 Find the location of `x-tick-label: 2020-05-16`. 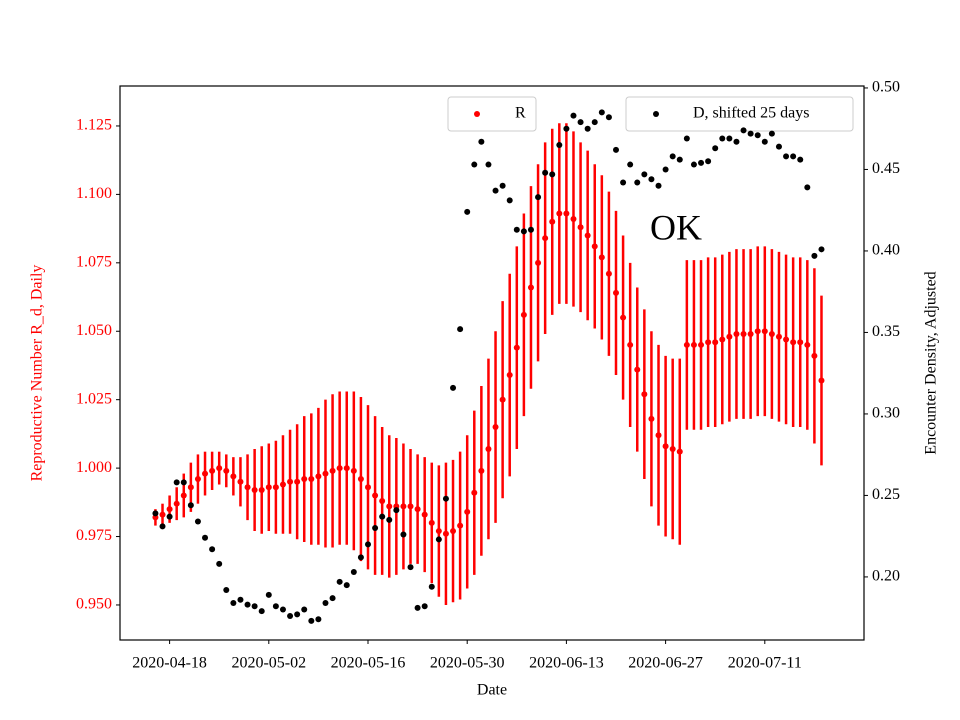

x-tick-label: 2020-05-16 is located at coordinates (368, 663).